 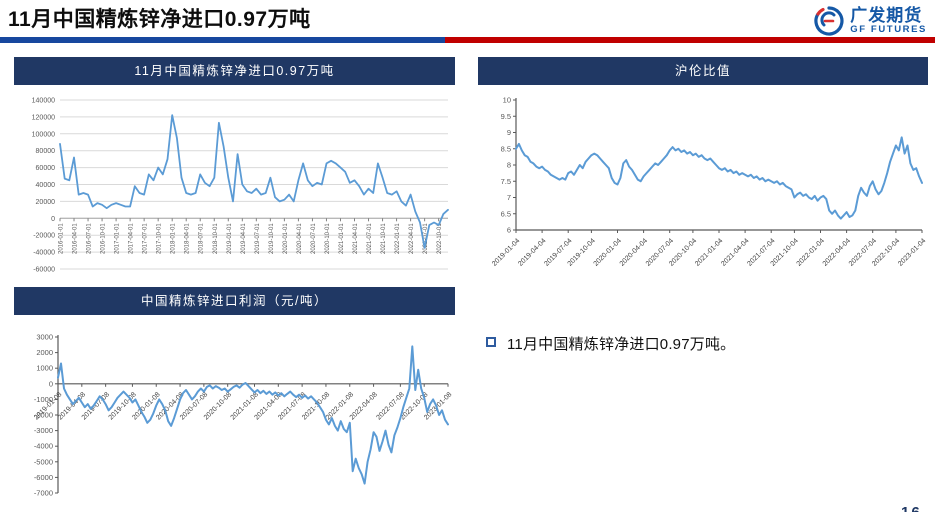 I want to click on svg-text: 2017-07-01, so click(x=146, y=238).